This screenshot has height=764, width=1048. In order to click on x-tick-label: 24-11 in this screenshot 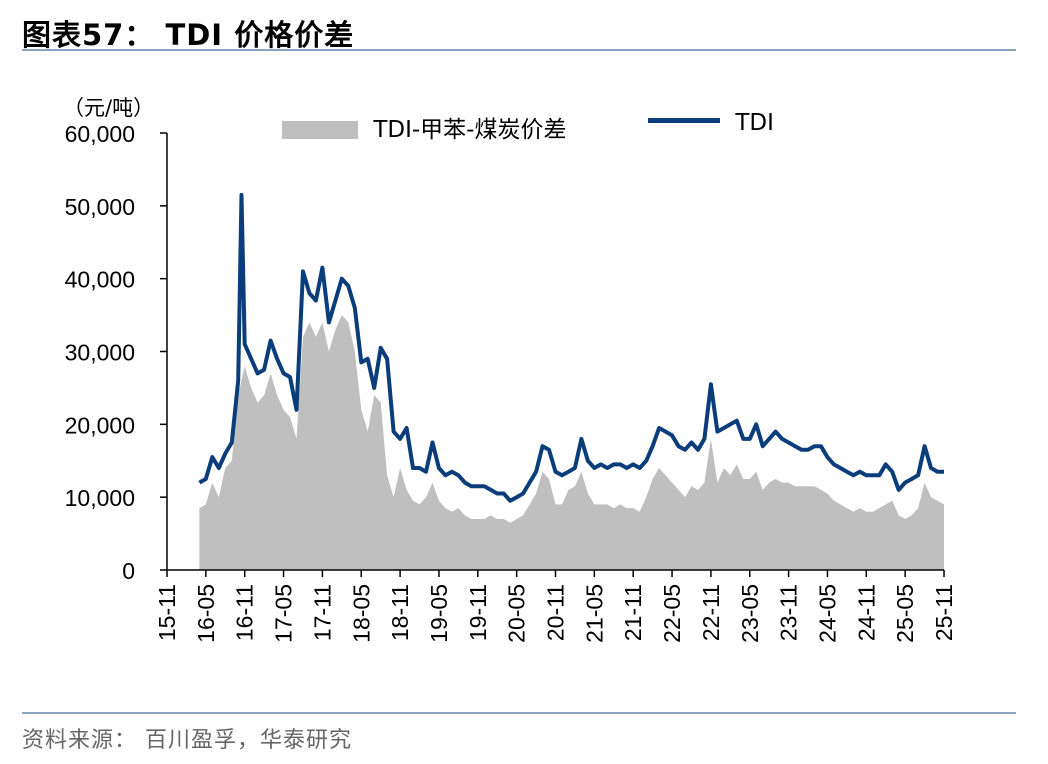, I will do `click(866, 612)`.